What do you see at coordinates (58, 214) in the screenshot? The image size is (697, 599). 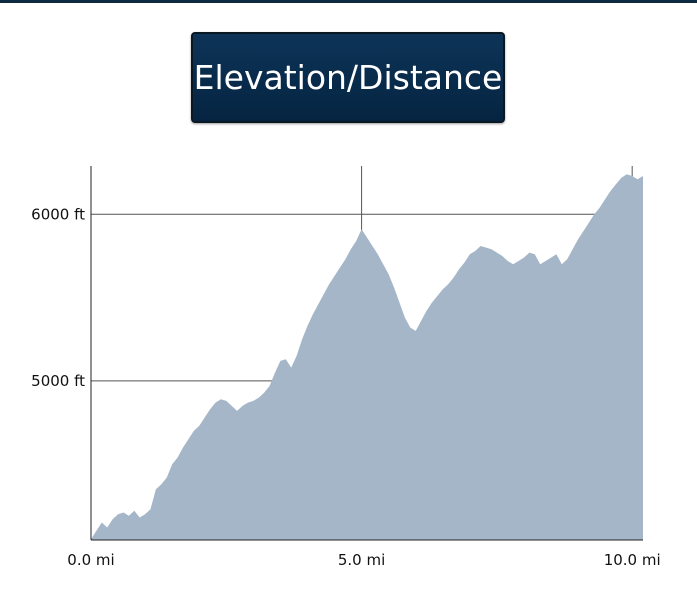 I see `y-tick-label-6000: 6000 ft` at bounding box center [58, 214].